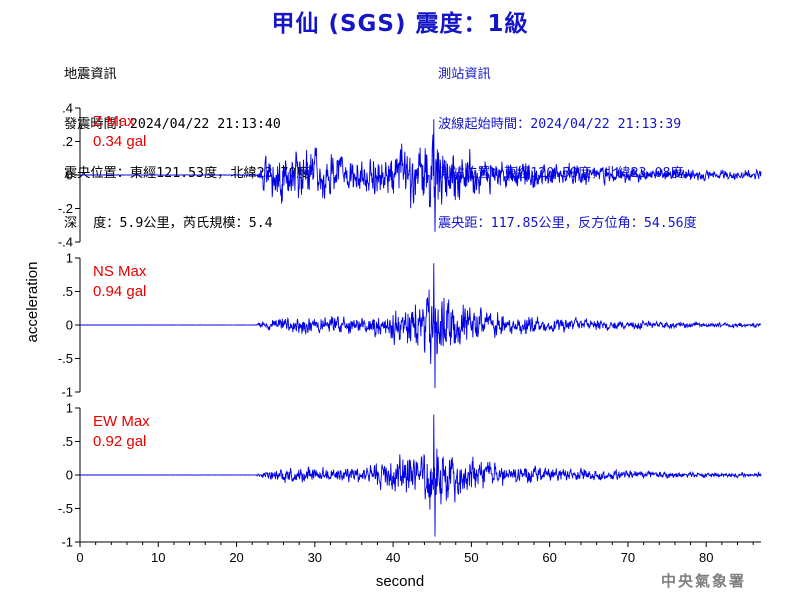 The width and height of the screenshot is (800, 600). What do you see at coordinates (236, 557) in the screenshot?
I see `x-tick-label: 20` at bounding box center [236, 557].